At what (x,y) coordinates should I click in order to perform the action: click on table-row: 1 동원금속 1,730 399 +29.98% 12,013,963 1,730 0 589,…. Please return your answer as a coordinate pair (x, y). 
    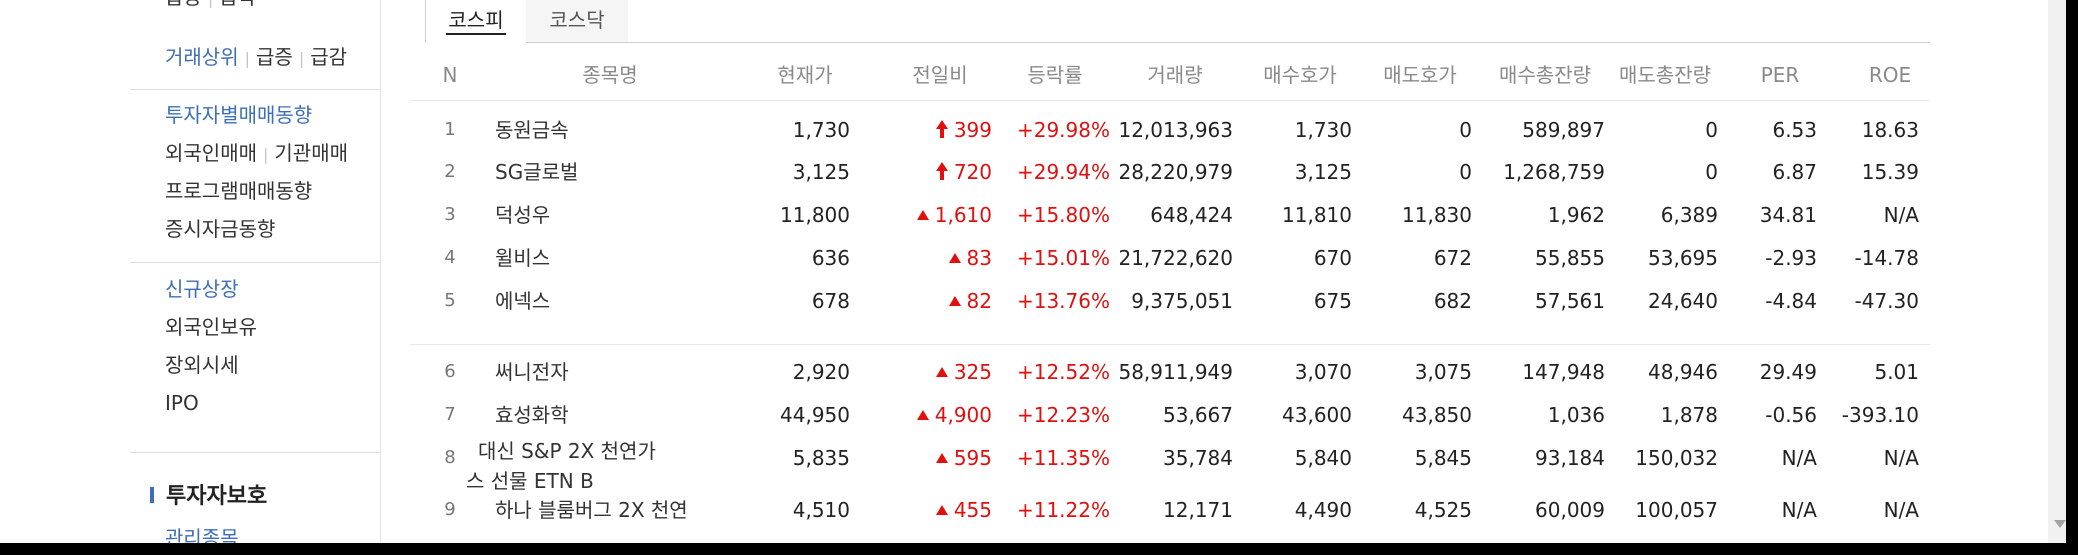
    Looking at the image, I should click on (1170, 130).